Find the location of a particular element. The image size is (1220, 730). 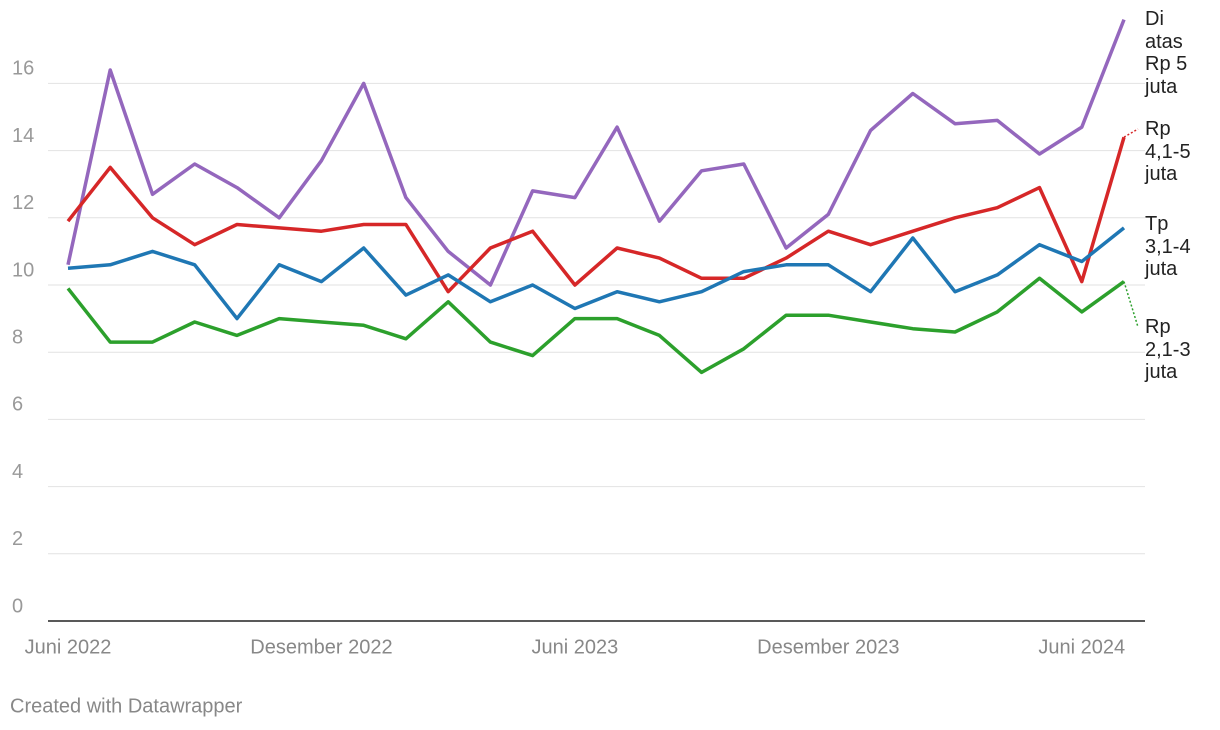

y-tick-label: 2 is located at coordinates (17, 539).